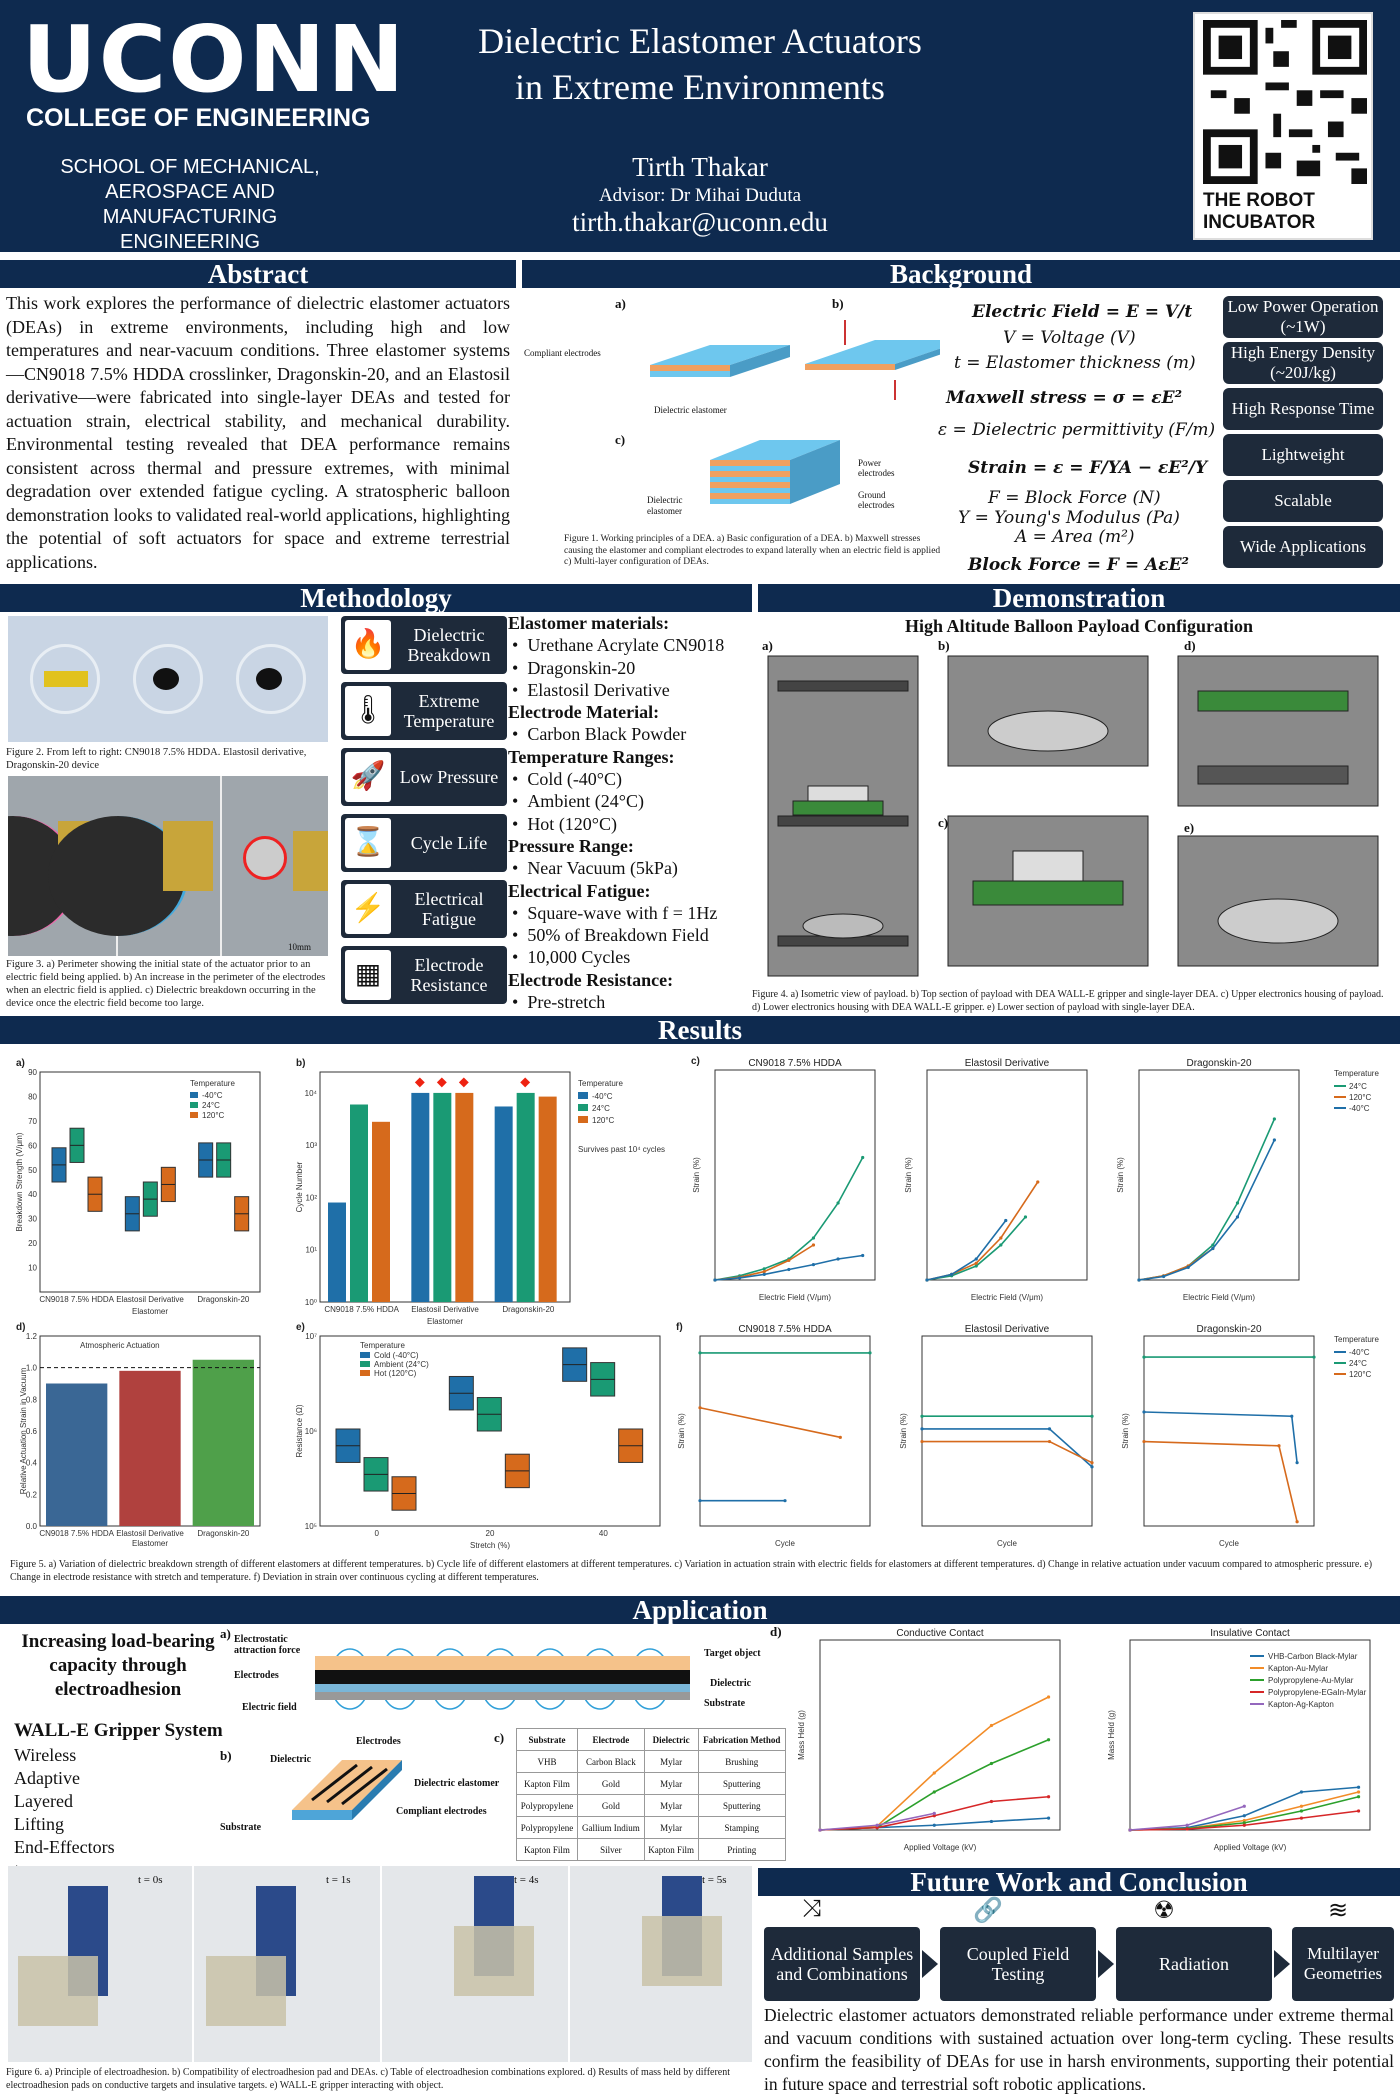  What do you see at coordinates (1359, 1108) in the screenshot?
I see `legend-label: -40°C` at bounding box center [1359, 1108].